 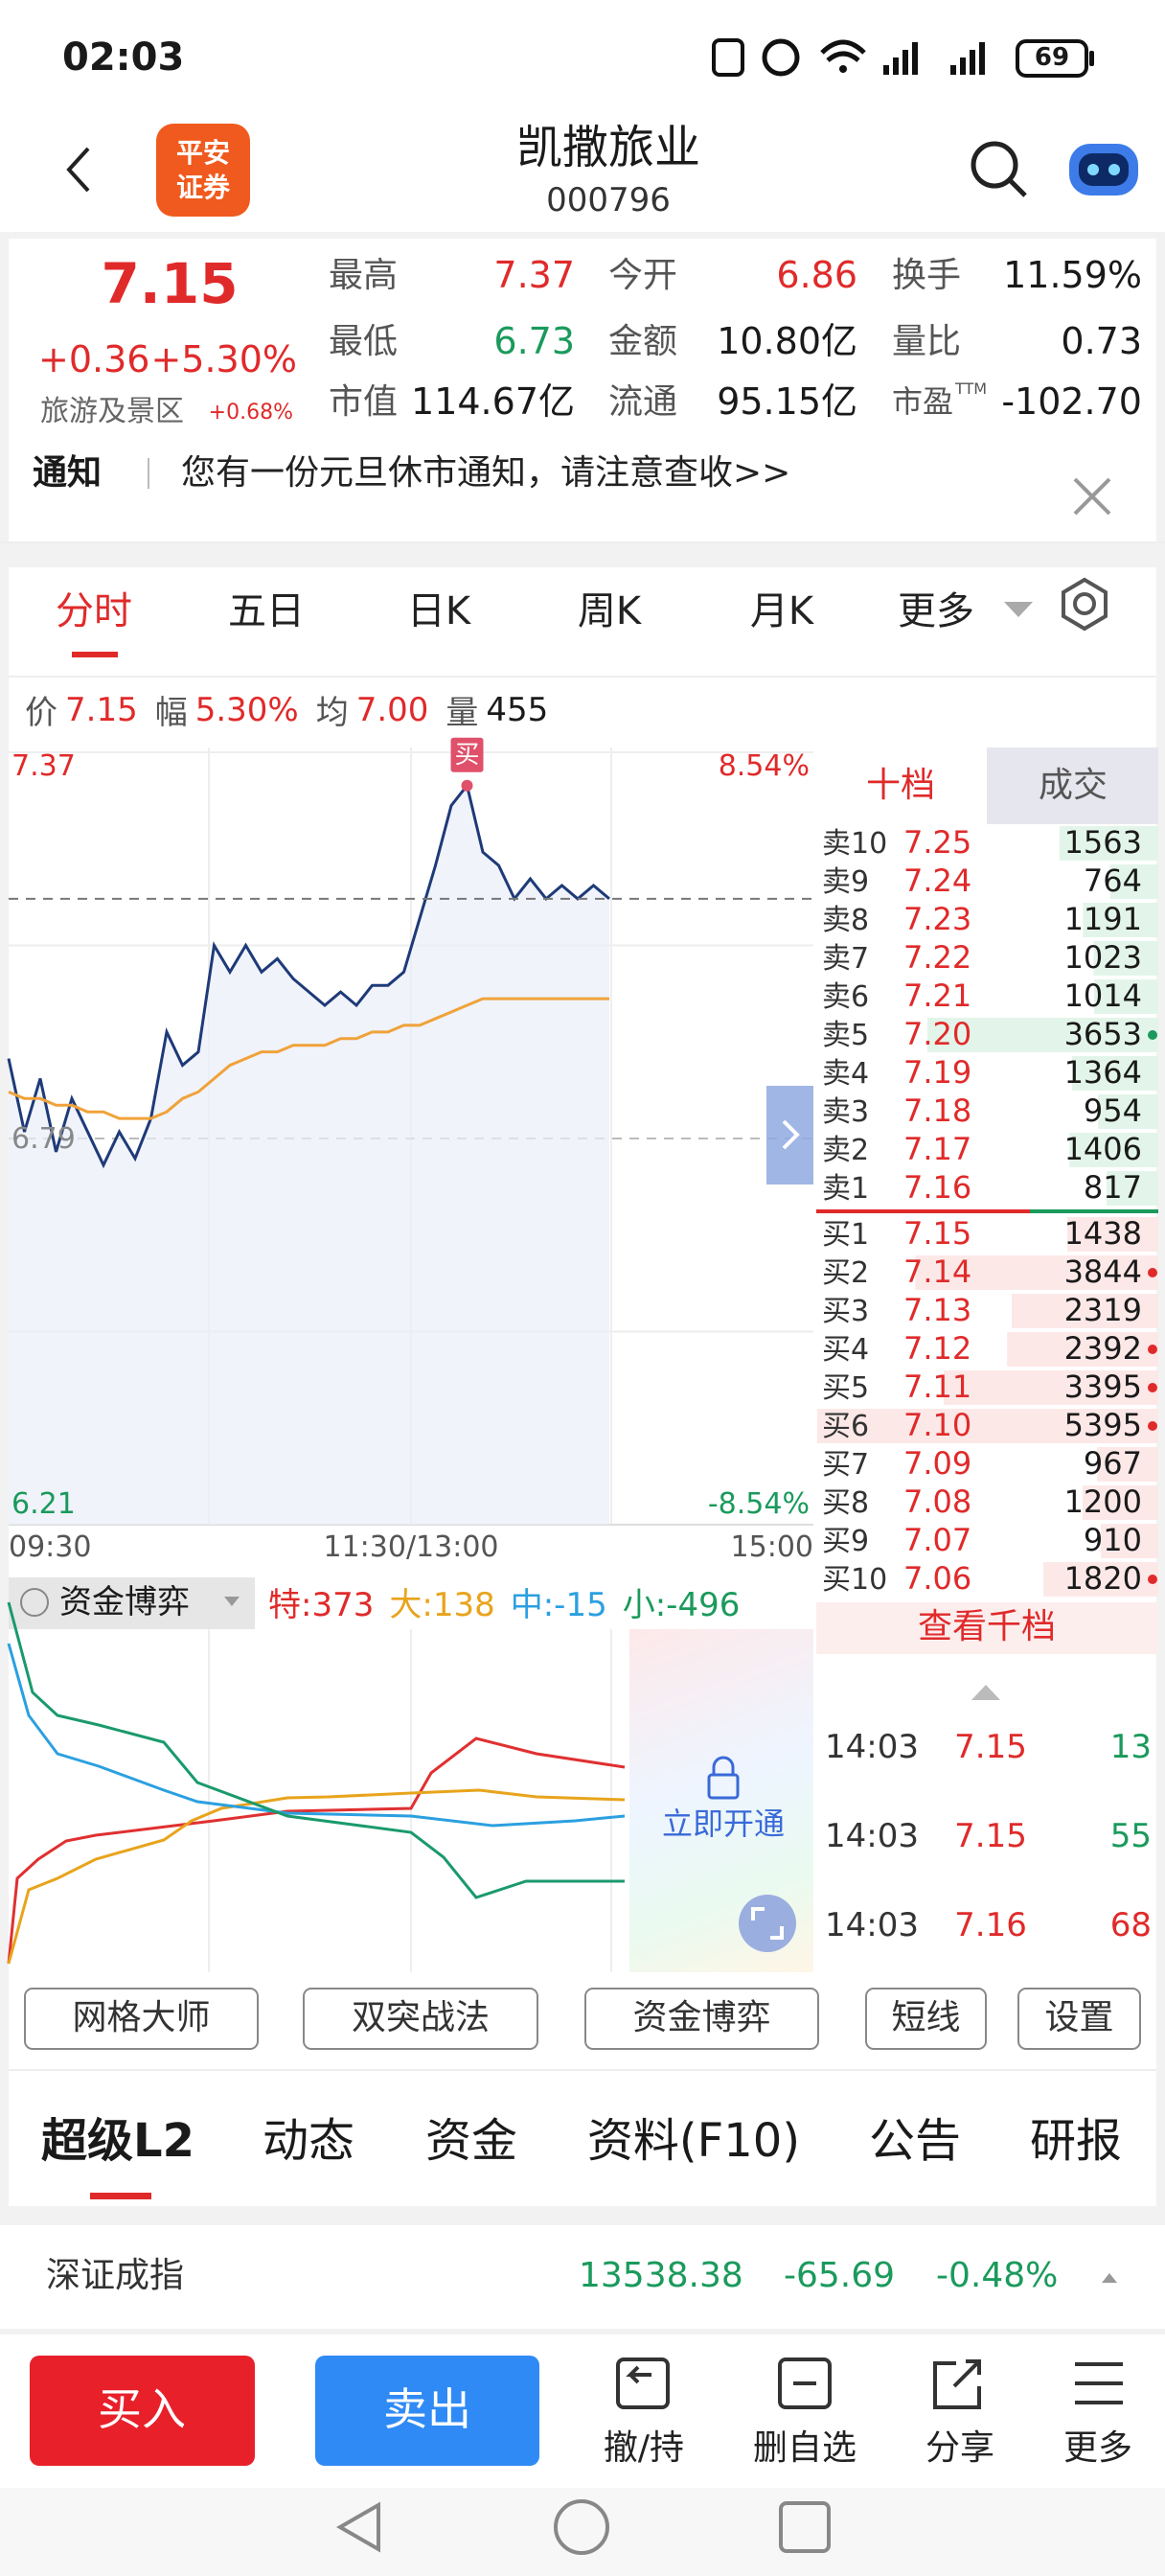 I want to click on tab: 周K, so click(x=609, y=611).